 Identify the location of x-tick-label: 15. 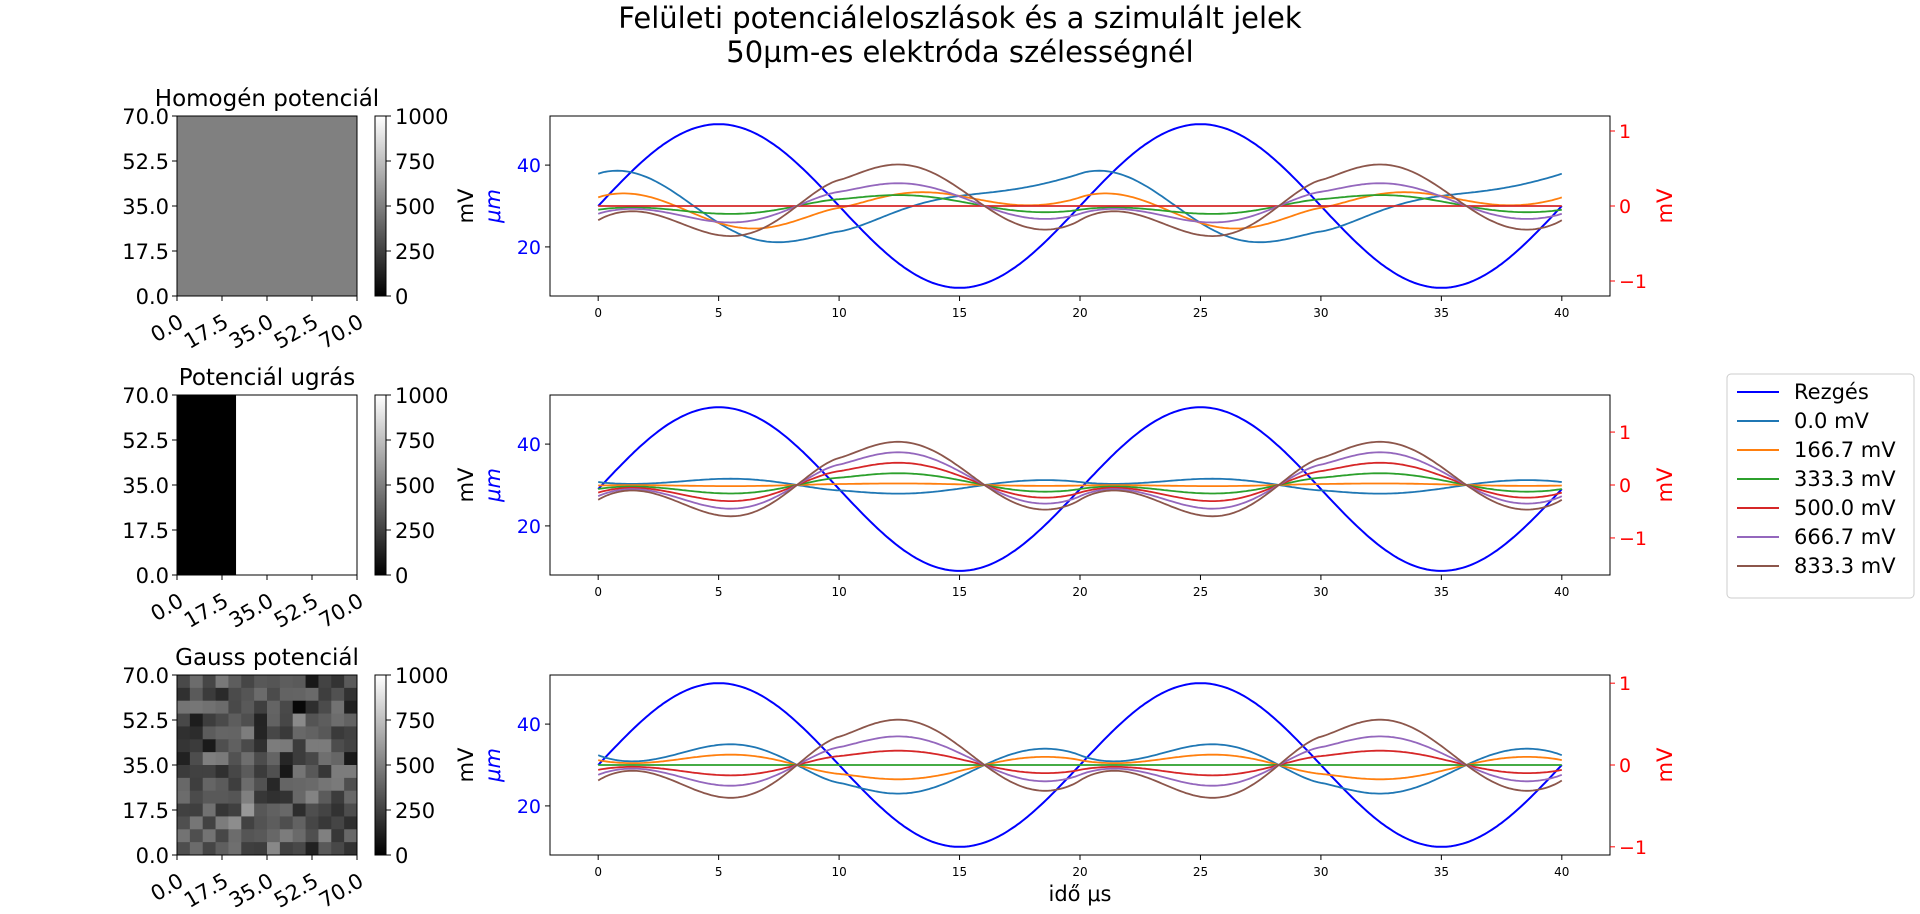
(959, 872).